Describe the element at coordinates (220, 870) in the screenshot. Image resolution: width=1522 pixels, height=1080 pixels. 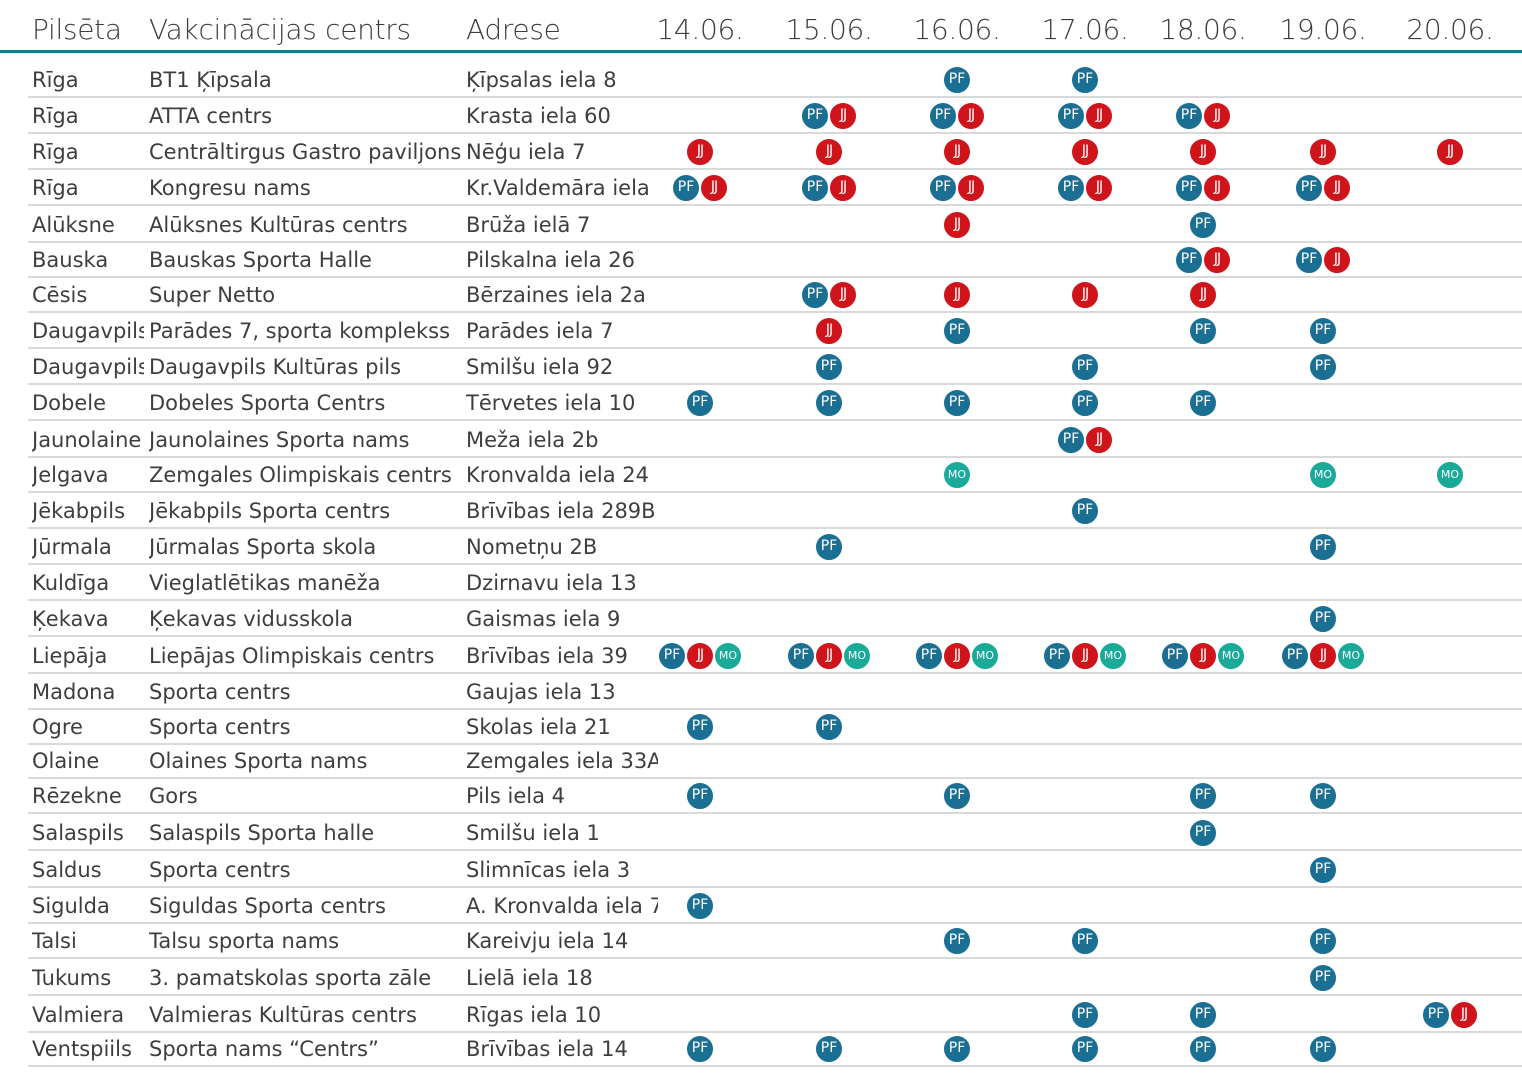
I see `center-cell: Sporta centrs` at that location.